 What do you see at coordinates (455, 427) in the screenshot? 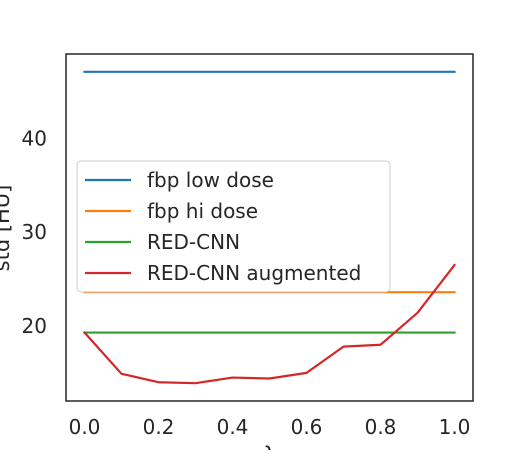
I see `x-tick-label: 1.0` at bounding box center [455, 427].